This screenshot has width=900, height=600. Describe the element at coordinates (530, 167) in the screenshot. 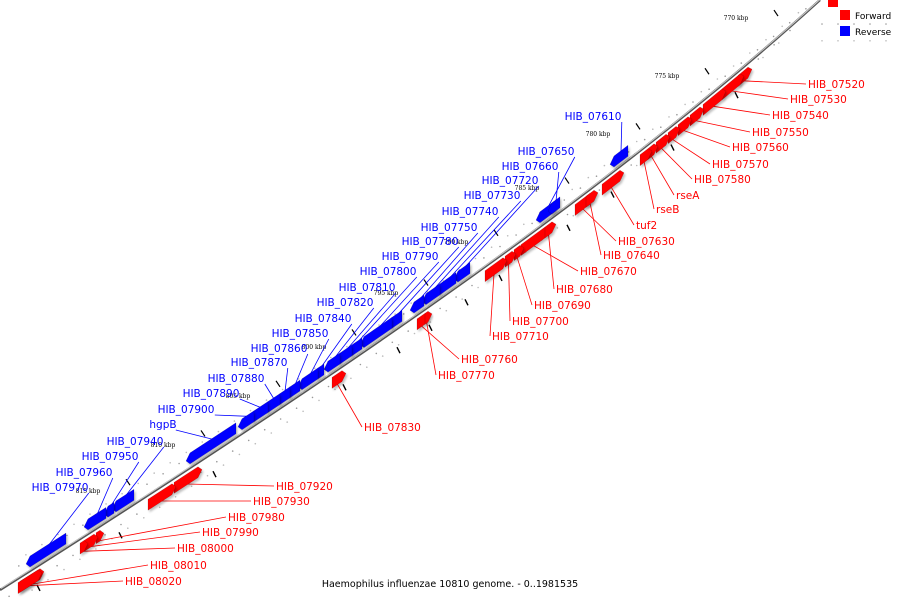

I see `reverse-gene-label: HIB_07660` at that location.